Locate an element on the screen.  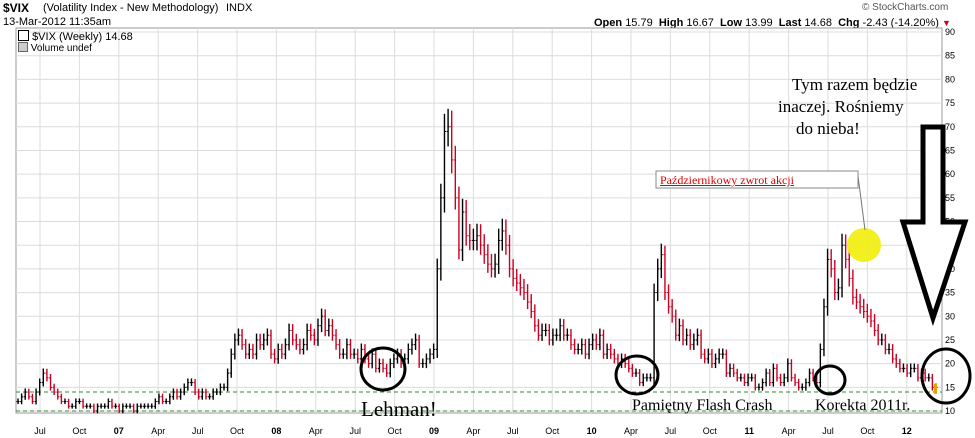
y-tick-label: 65 is located at coordinates (950, 150).